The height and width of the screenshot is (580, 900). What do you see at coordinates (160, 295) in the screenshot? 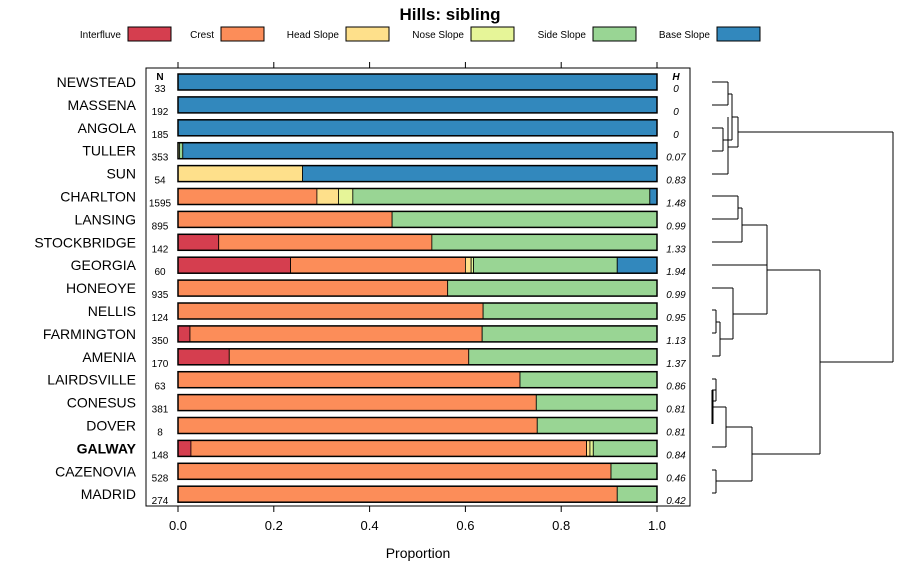
I see `row-n-value: 935` at bounding box center [160, 295].